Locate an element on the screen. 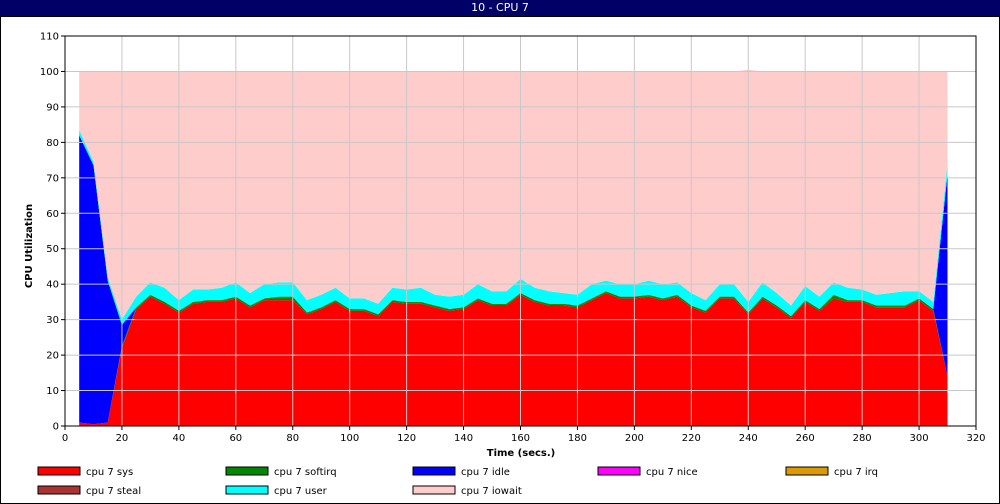 The width and height of the screenshot is (1000, 504). x-tick-label: 220 is located at coordinates (691, 438).